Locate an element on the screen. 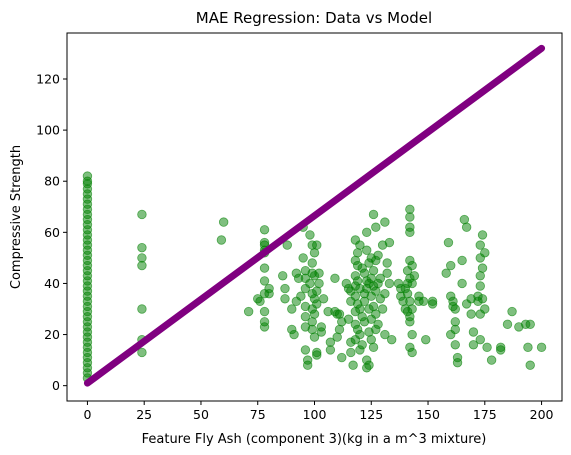 This screenshot has height=455, width=571. y-axis-label: Compressive Strength is located at coordinates (16, 217).